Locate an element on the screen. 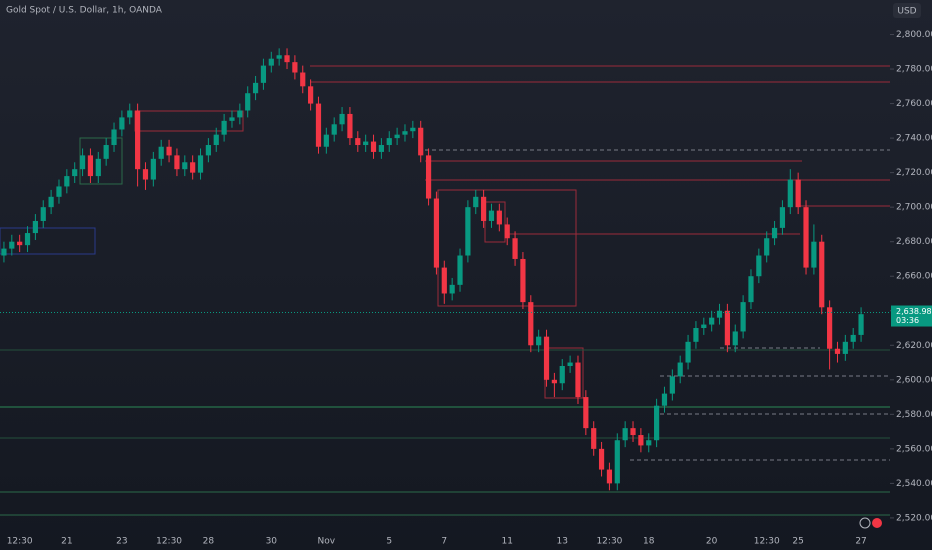  y-tick-label: 2,680.000 is located at coordinates (914, 242).